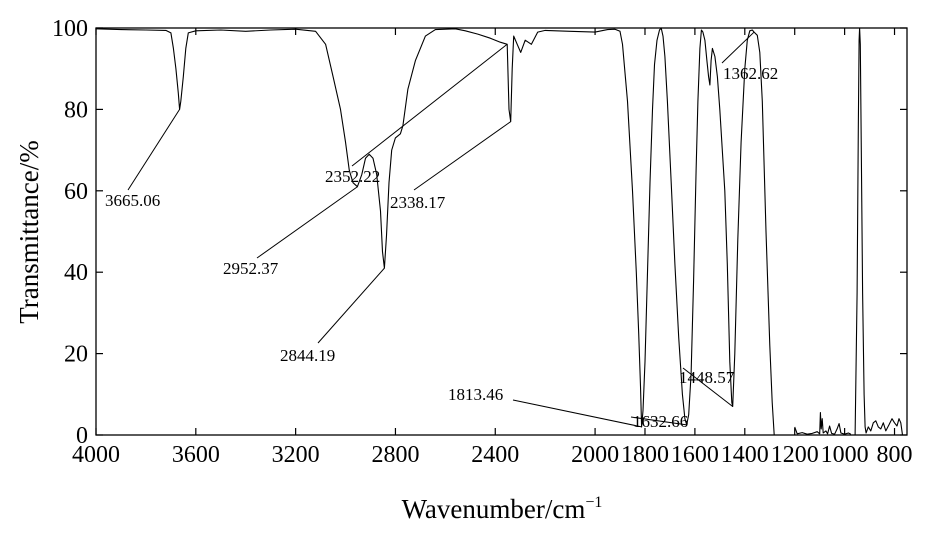  I want to click on peak-label: 2338.17, so click(418, 202).